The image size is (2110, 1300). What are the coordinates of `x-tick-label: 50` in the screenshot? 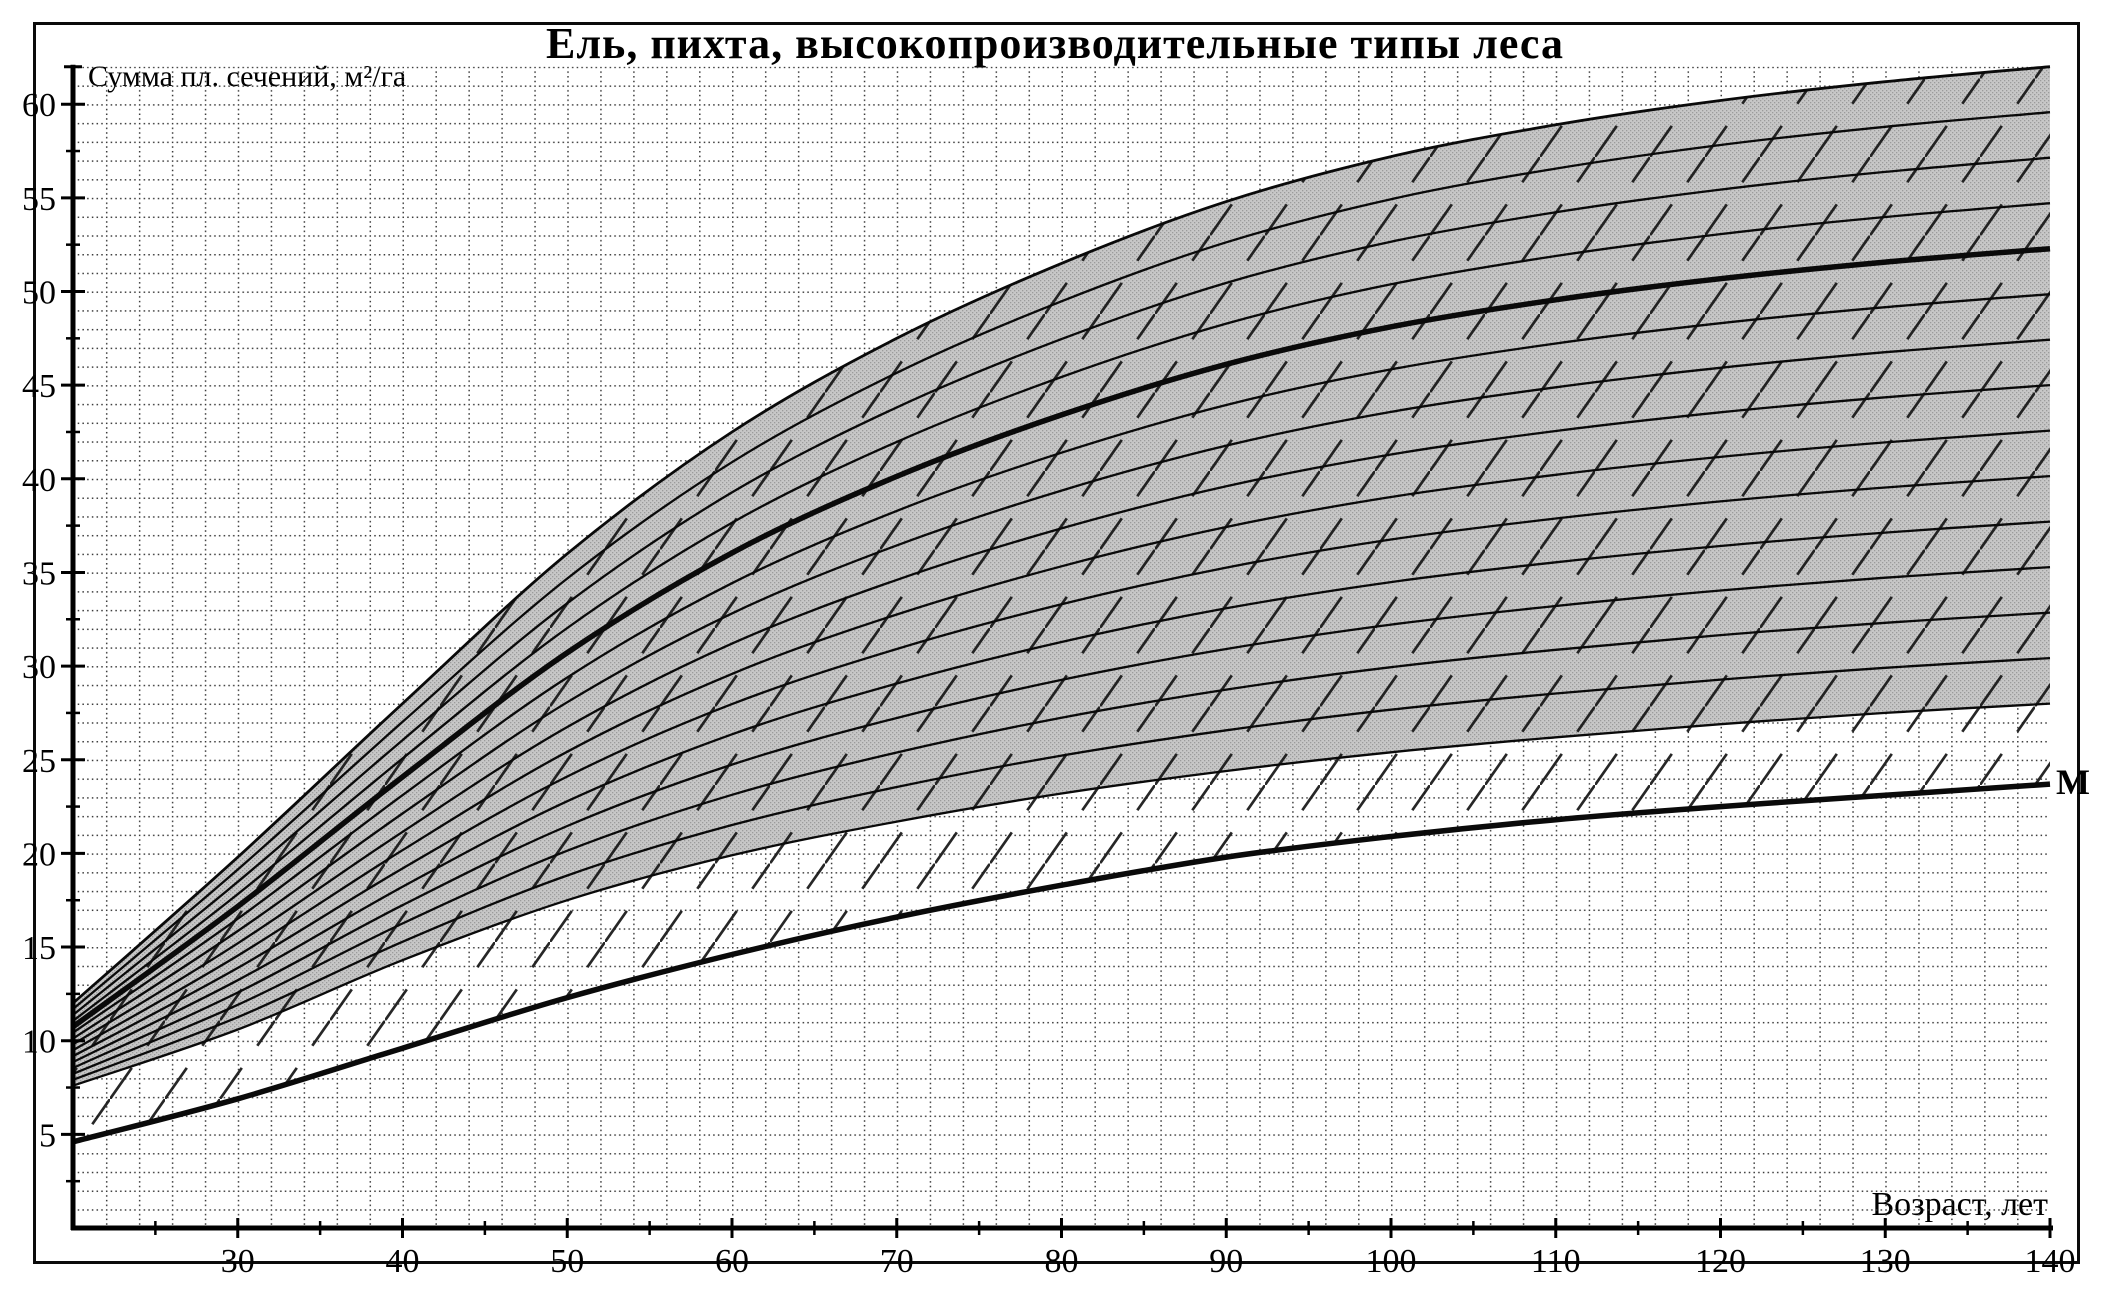 It's located at (567, 1261).